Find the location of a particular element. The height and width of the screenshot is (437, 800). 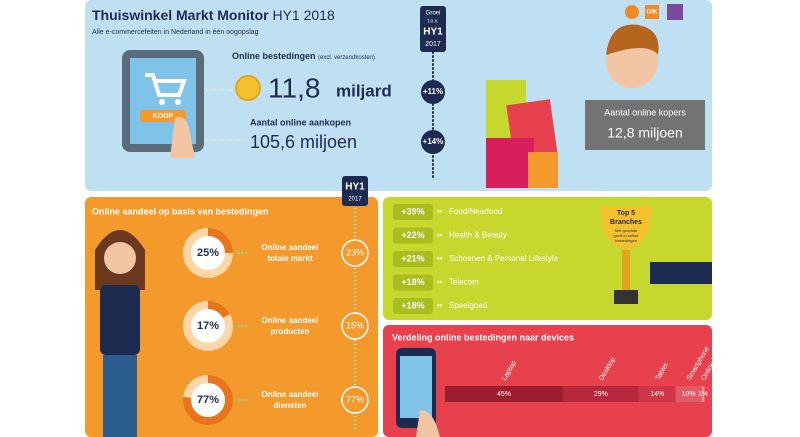

branch-name: Schoenen & Personal Lifestyle is located at coordinates (504, 258).